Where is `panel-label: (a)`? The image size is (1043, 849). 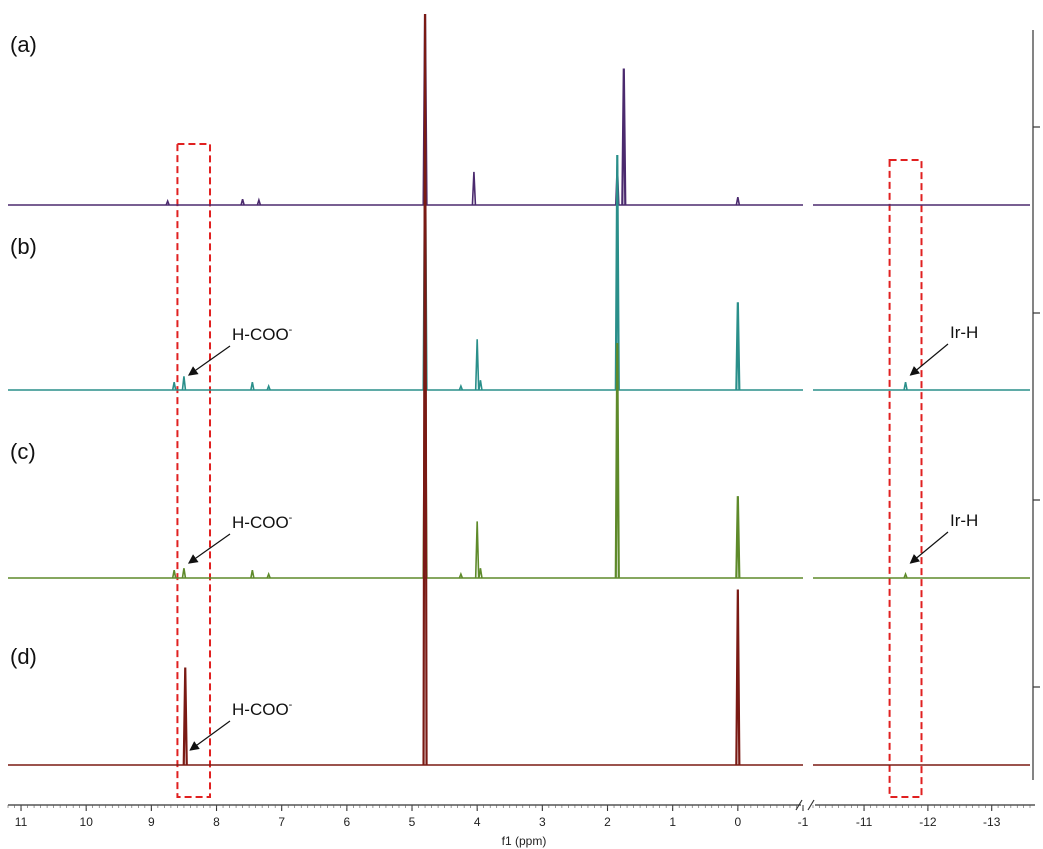
panel-label: (a) is located at coordinates (23, 44).